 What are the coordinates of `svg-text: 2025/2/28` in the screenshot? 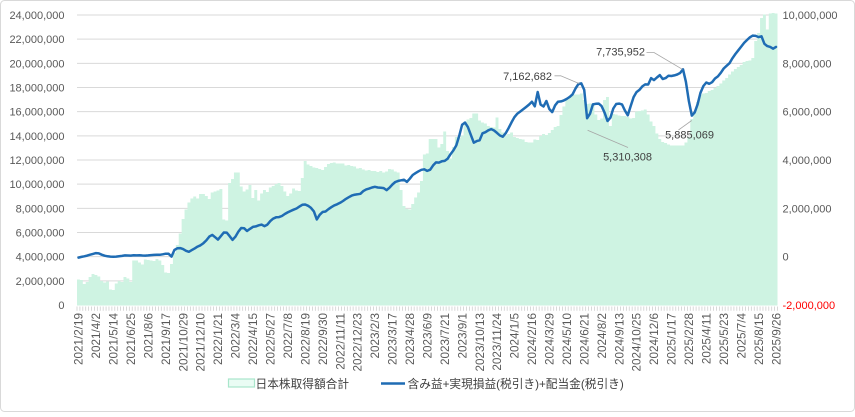 It's located at (689, 339).